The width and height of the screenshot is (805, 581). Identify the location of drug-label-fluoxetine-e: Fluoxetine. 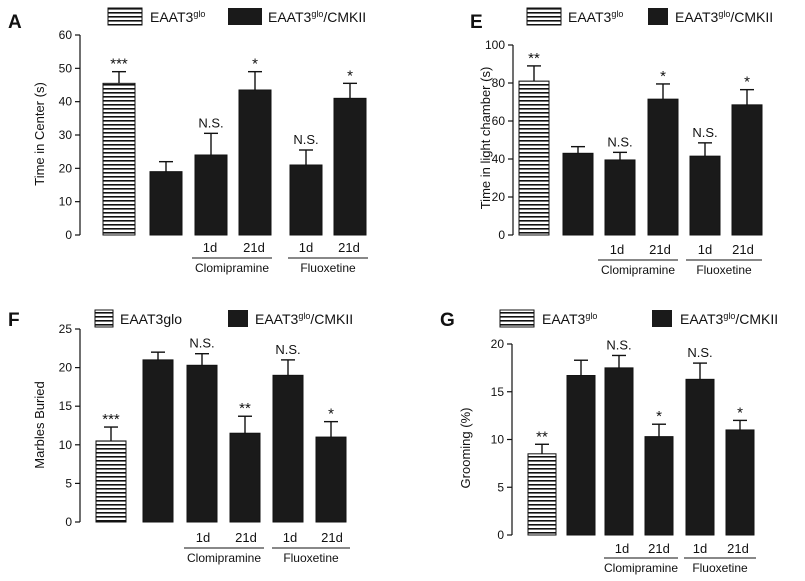
(724, 270).